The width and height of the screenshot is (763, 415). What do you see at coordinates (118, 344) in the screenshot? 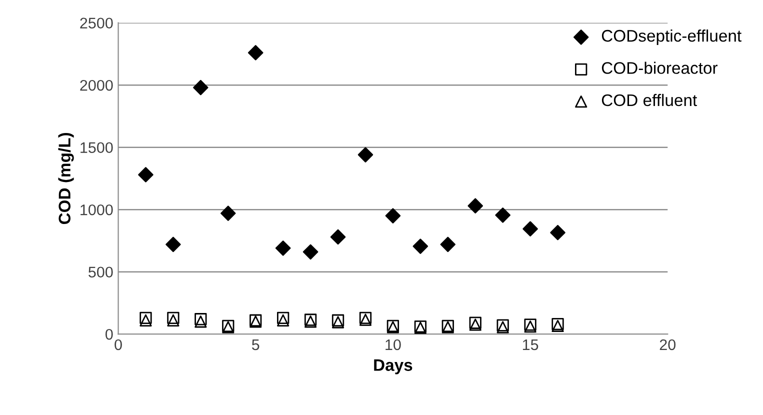
I see `x-tick-label: 0` at bounding box center [118, 344].